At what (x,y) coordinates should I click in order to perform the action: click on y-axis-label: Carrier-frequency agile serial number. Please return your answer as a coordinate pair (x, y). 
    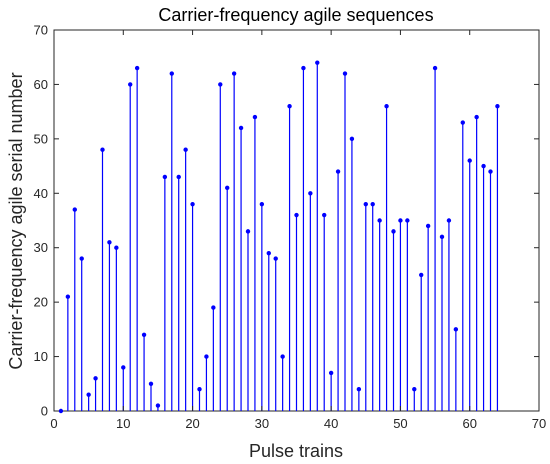
    Looking at the image, I should click on (16, 220).